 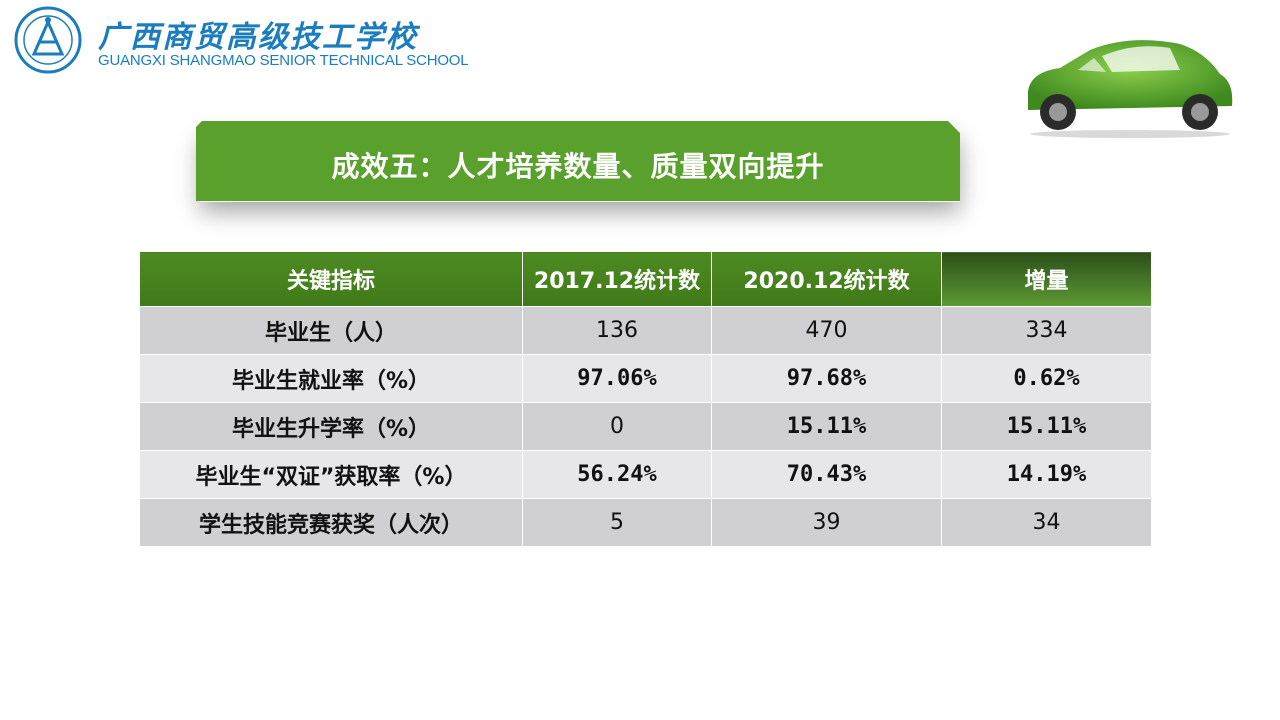 I want to click on row-label: 学生技能竞赛获奖（人次）, so click(x=331, y=522).